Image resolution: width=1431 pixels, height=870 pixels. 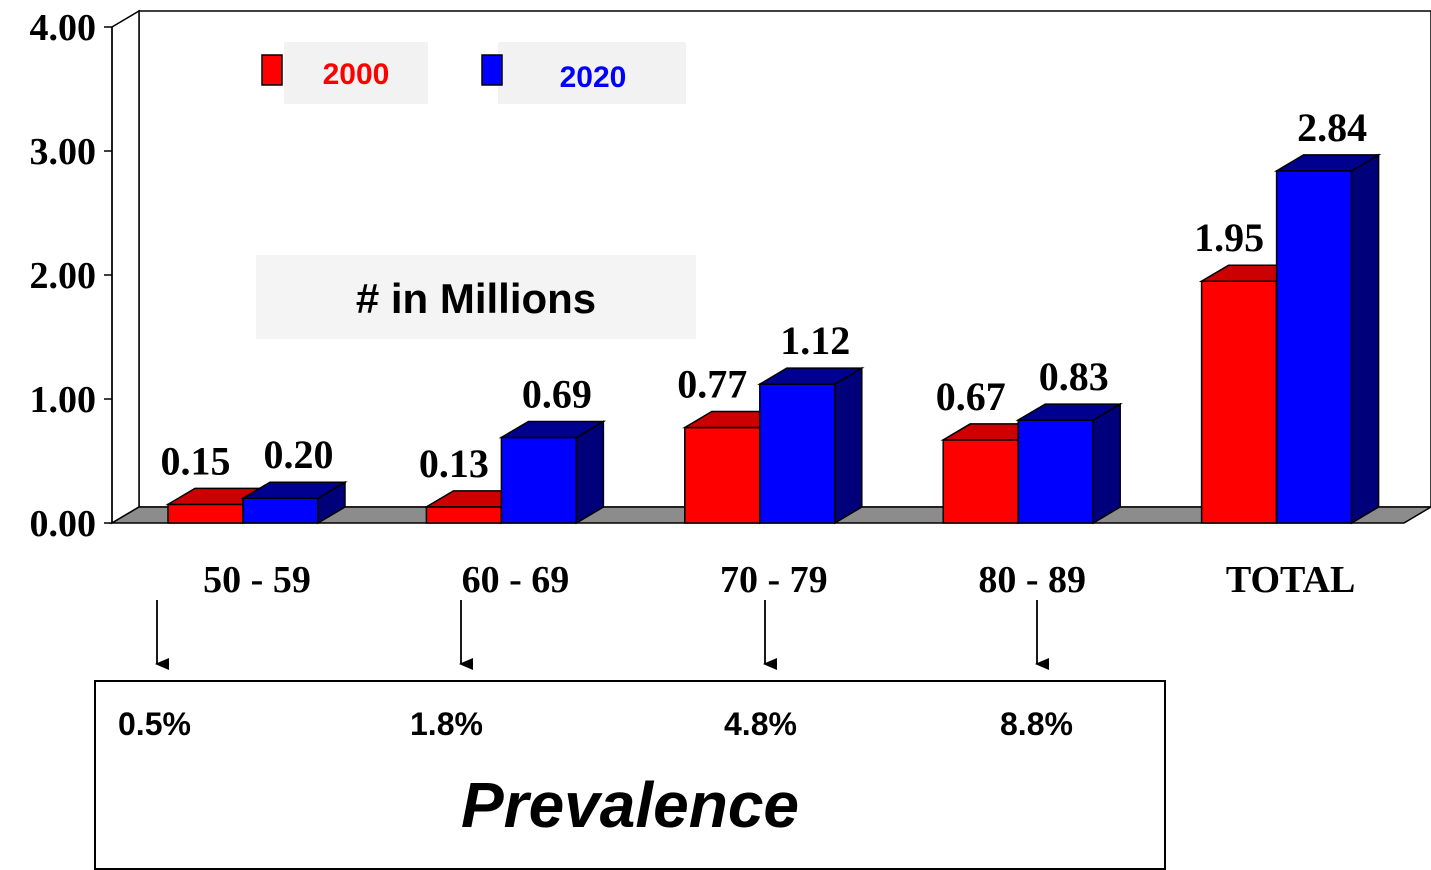 I want to click on y-tick-label: 0.00, so click(x=63, y=524).